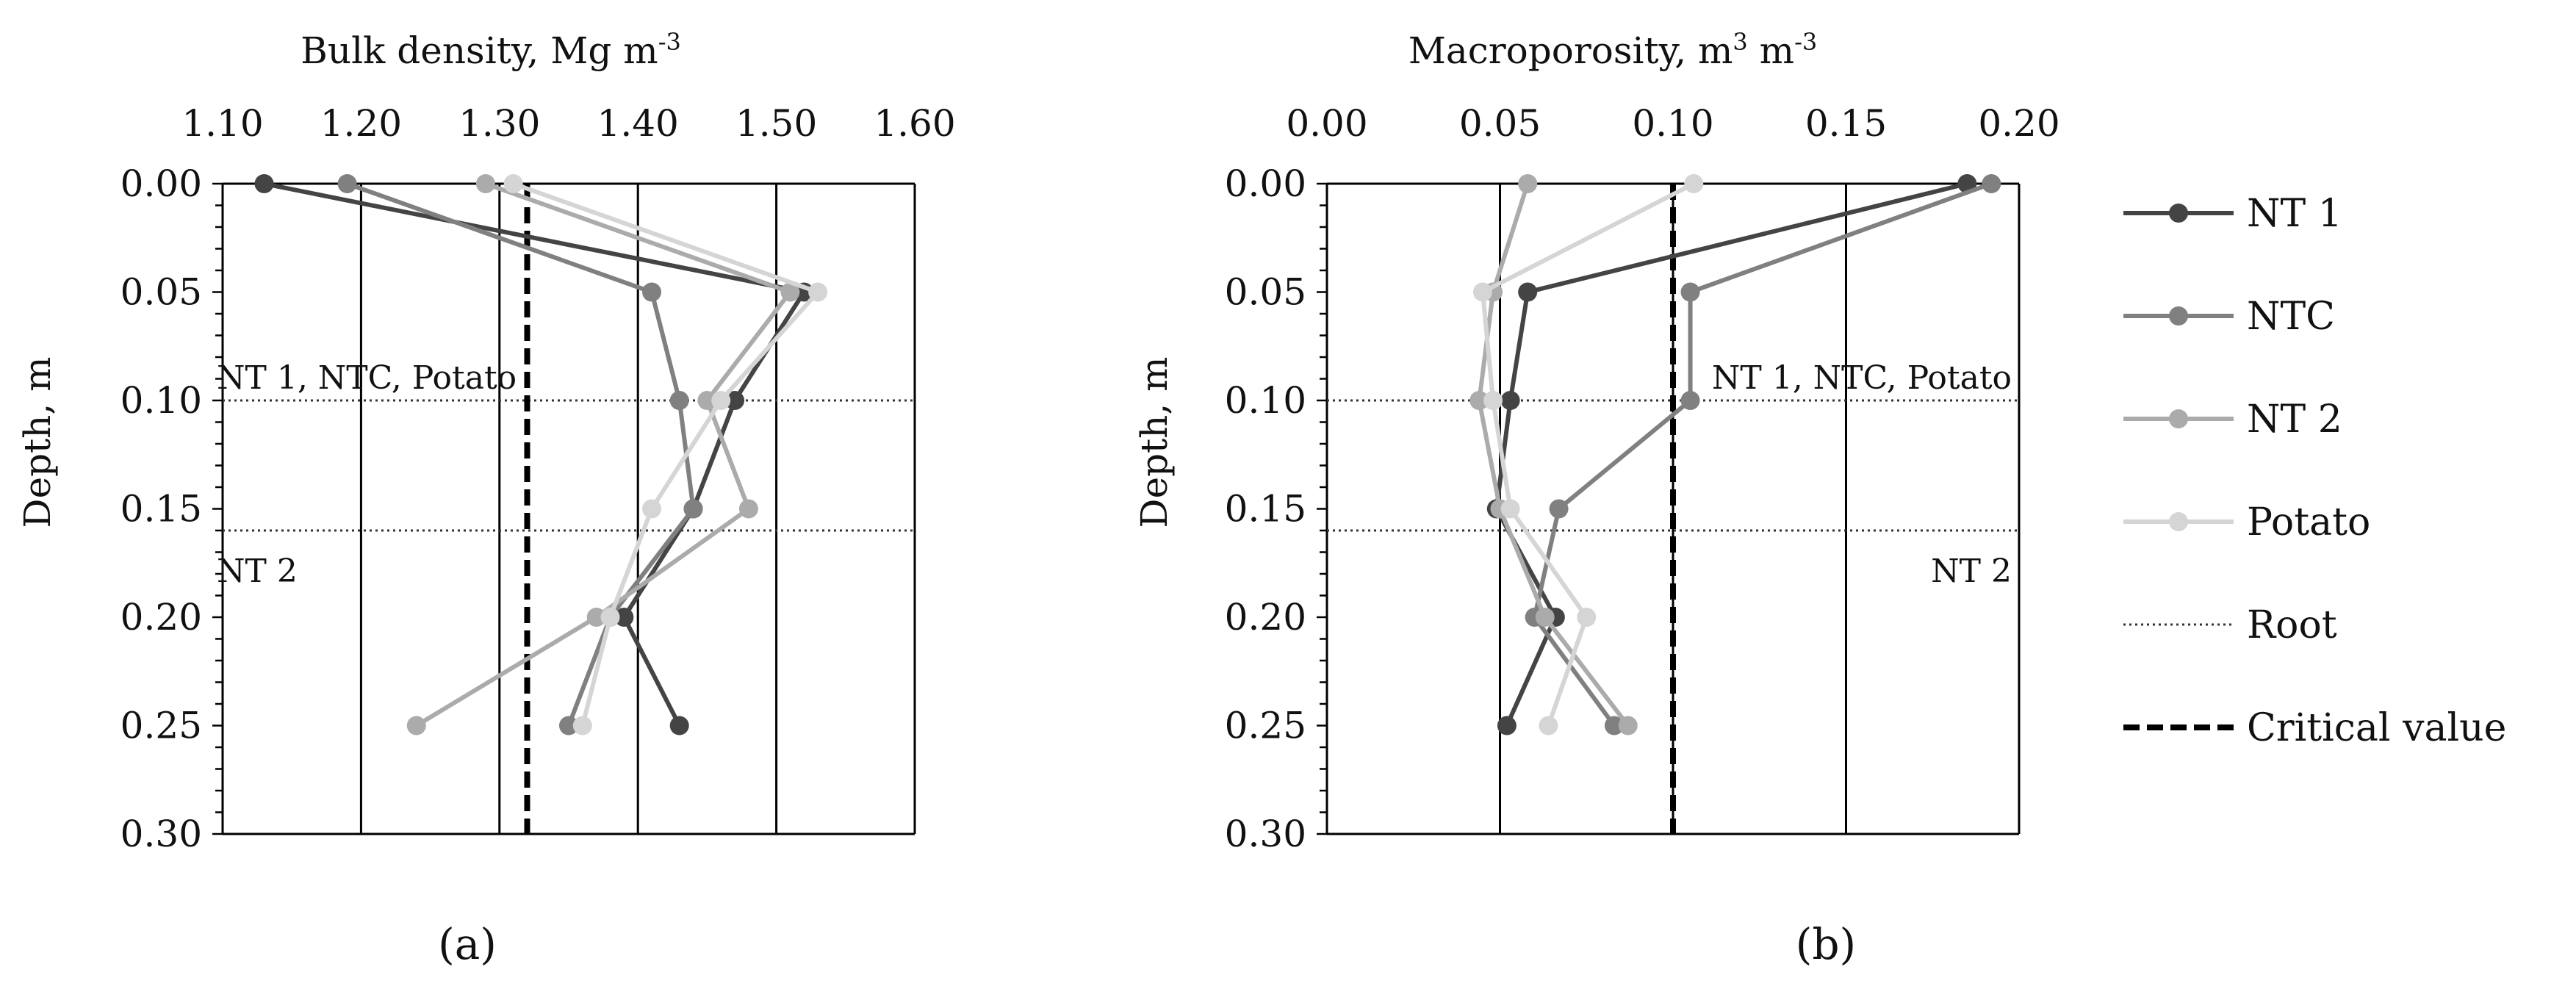 This screenshot has height=989, width=2576. I want to click on panel-b-title: Macroporosity, m3 m-3, so click(1613, 50).